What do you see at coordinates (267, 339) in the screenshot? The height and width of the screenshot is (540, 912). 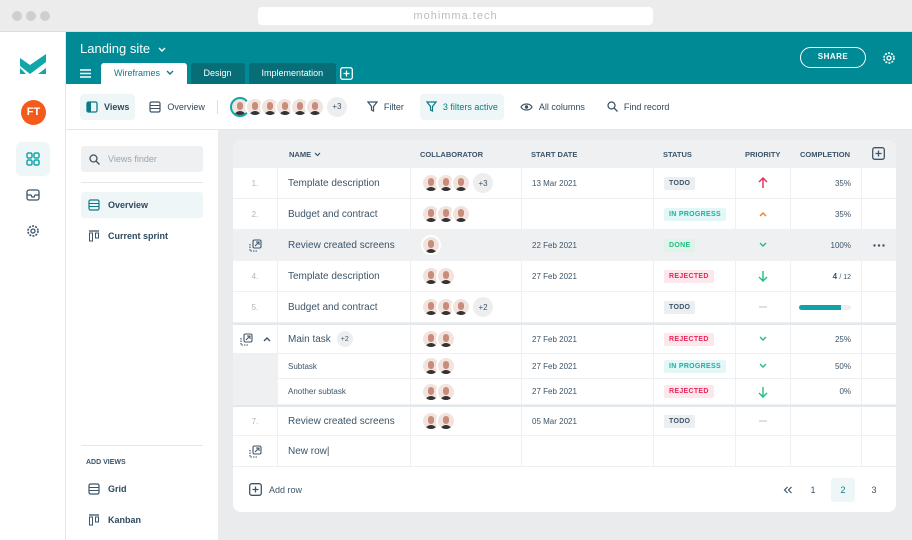 I see `chevron-up-icon` at bounding box center [267, 339].